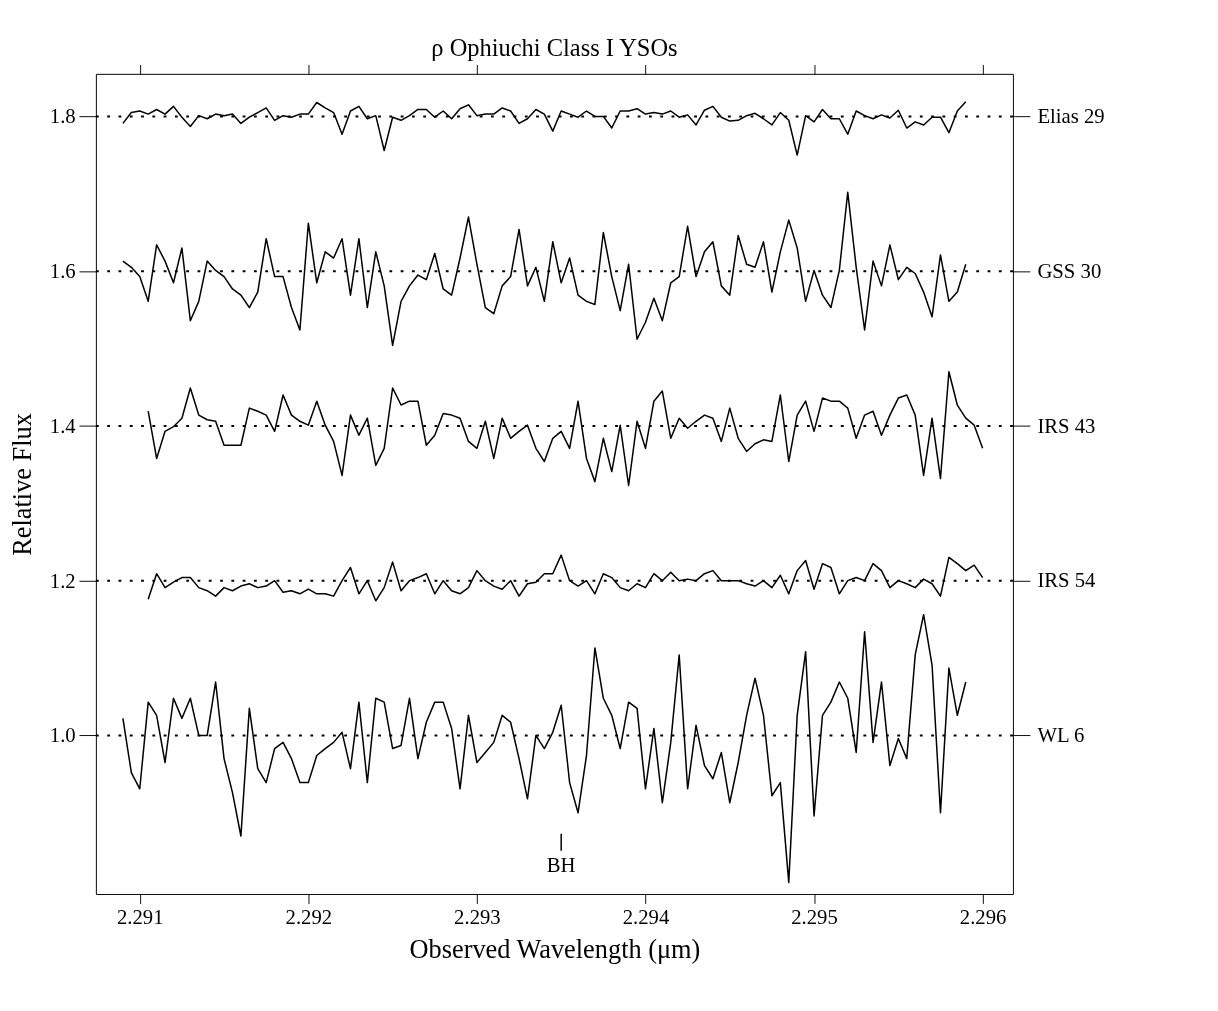 Image resolution: width=1218 pixels, height=1011 pixels. What do you see at coordinates (646, 916) in the screenshot?
I see `x-tick-label: 2.294` at bounding box center [646, 916].